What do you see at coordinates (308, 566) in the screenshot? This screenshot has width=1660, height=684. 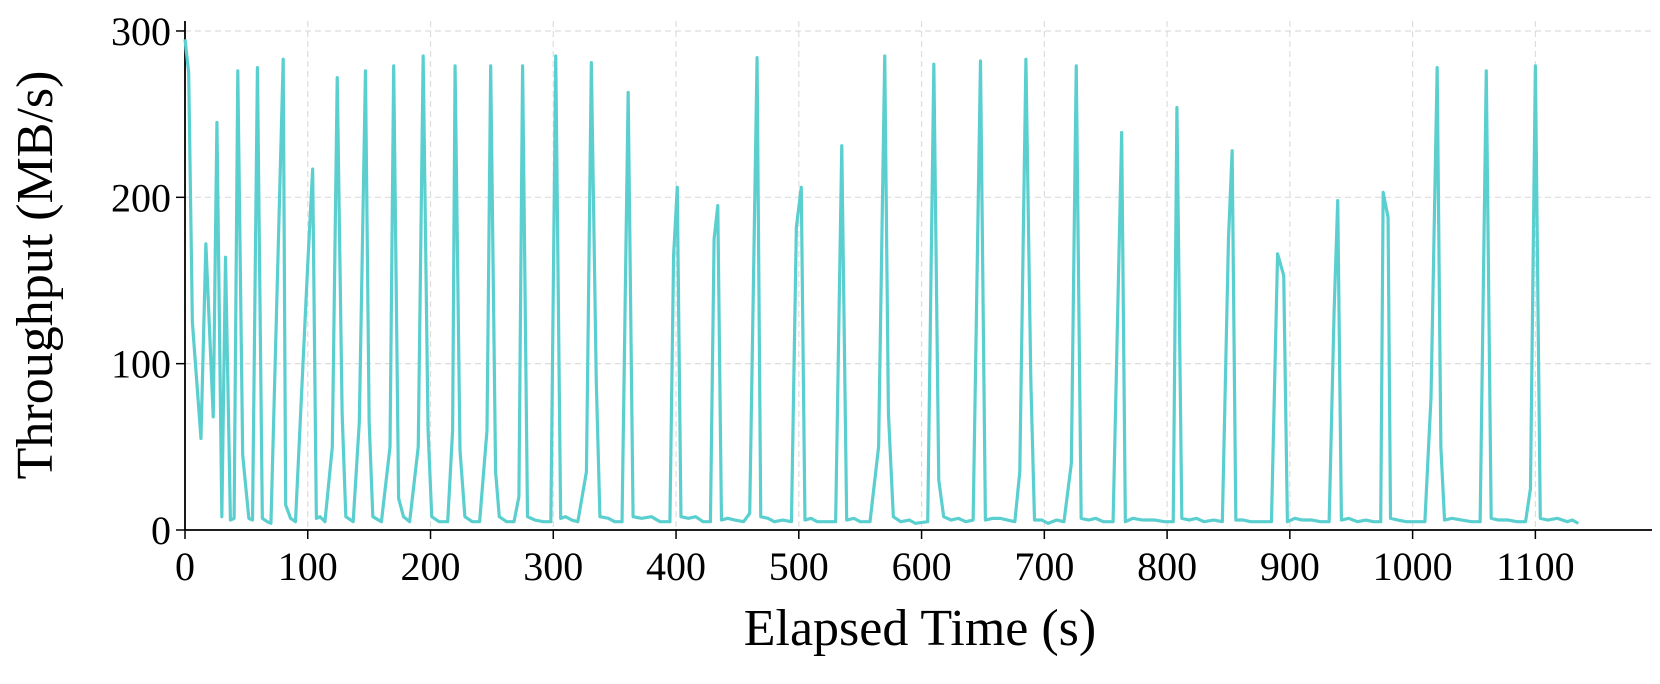 I see `x-tick-label: 100` at bounding box center [308, 566].